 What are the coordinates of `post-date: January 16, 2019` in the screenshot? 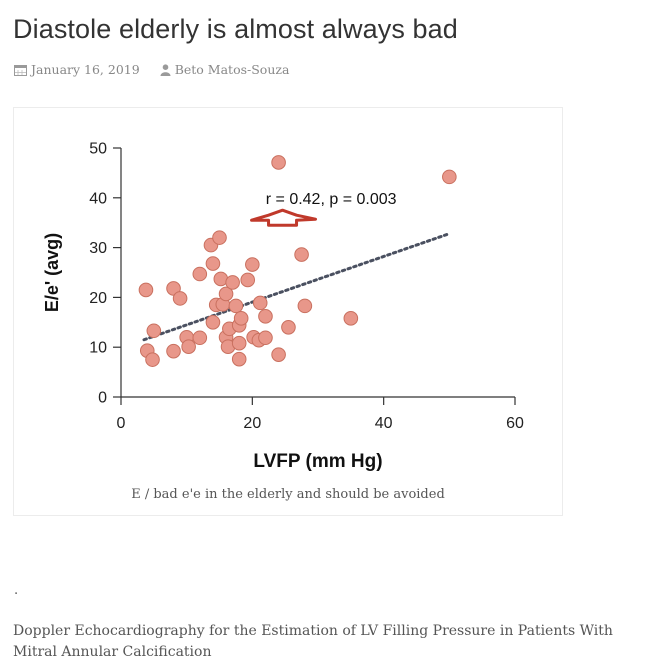 It's located at (77, 69).